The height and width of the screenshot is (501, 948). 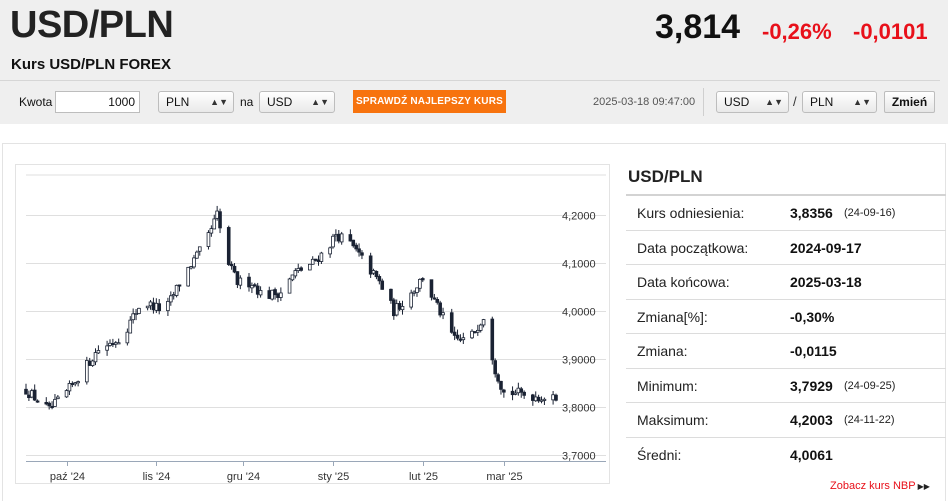 What do you see at coordinates (811, 385) in the screenshot?
I see `info-value: 3,7929` at bounding box center [811, 385].